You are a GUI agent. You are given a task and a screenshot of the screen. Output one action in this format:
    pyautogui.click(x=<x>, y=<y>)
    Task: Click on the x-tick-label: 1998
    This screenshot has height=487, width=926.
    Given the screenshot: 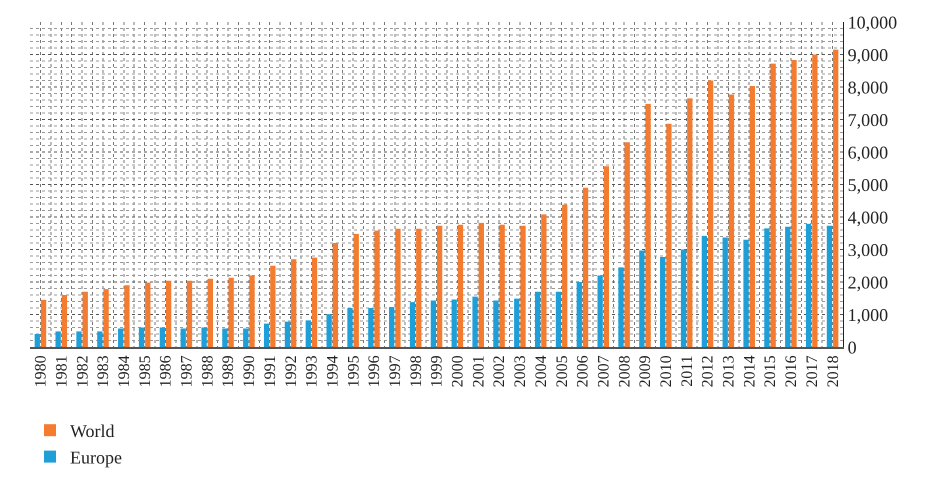 What is the action you would take?
    pyautogui.click(x=416, y=371)
    